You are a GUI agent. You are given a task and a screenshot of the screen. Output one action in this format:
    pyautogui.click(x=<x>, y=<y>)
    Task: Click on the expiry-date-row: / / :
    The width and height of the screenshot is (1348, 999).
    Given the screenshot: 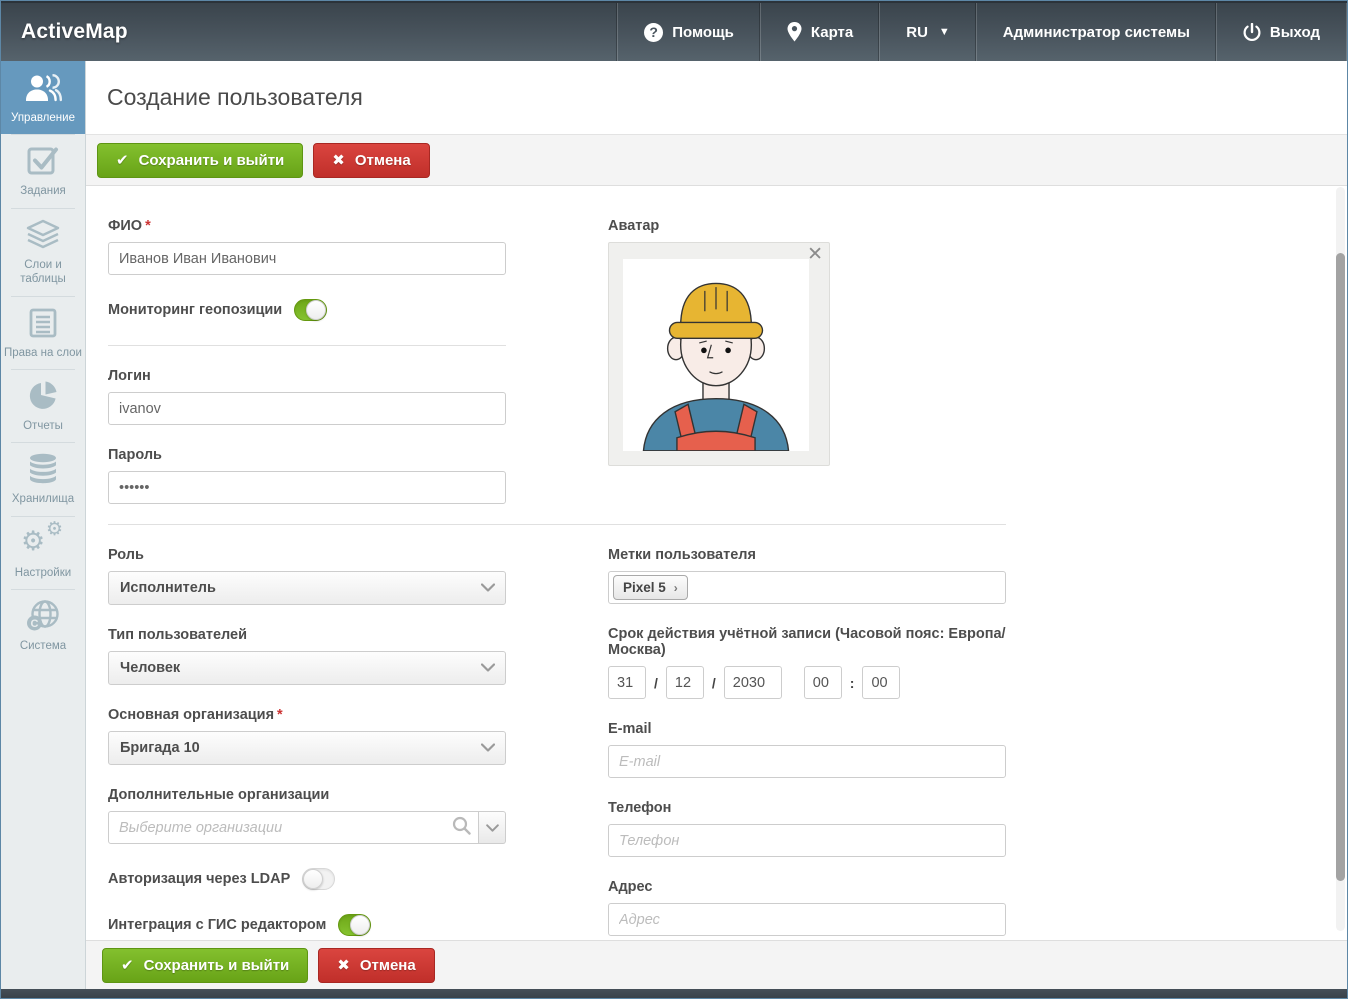 What is the action you would take?
    pyautogui.click(x=807, y=682)
    